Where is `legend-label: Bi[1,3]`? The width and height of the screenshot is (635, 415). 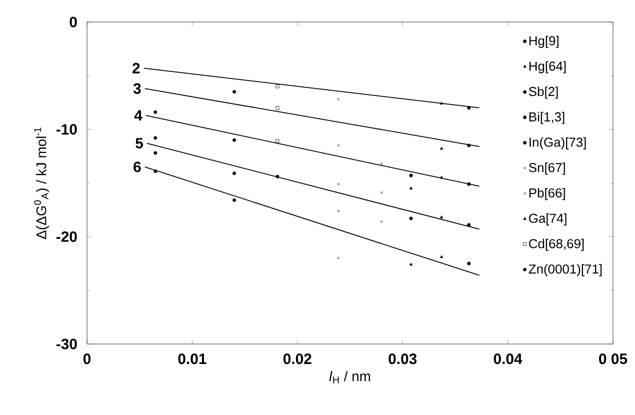
legend-label: Bi[1,3] is located at coordinates (546, 118).